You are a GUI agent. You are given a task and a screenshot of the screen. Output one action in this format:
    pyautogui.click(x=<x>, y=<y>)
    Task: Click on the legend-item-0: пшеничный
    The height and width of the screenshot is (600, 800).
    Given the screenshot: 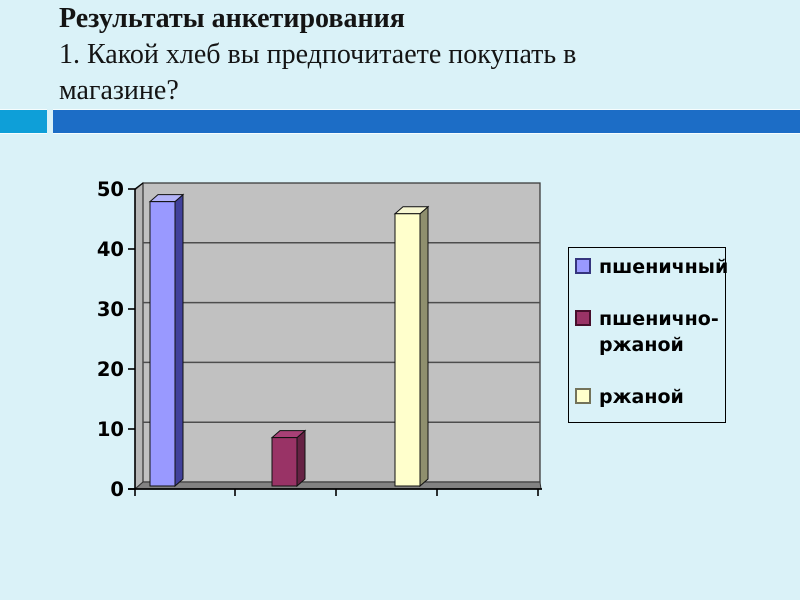 What is the action you would take?
    pyautogui.click(x=651, y=267)
    